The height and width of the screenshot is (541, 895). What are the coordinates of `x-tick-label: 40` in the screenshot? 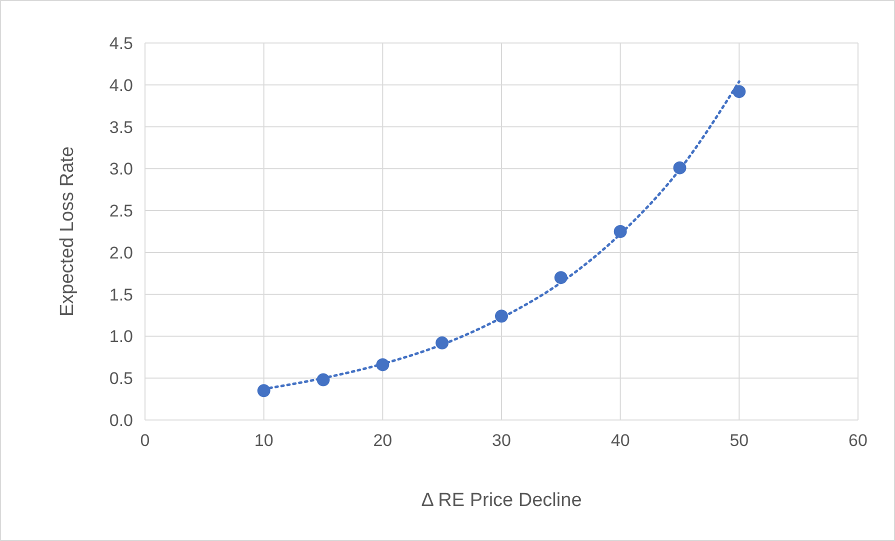 It's located at (620, 440).